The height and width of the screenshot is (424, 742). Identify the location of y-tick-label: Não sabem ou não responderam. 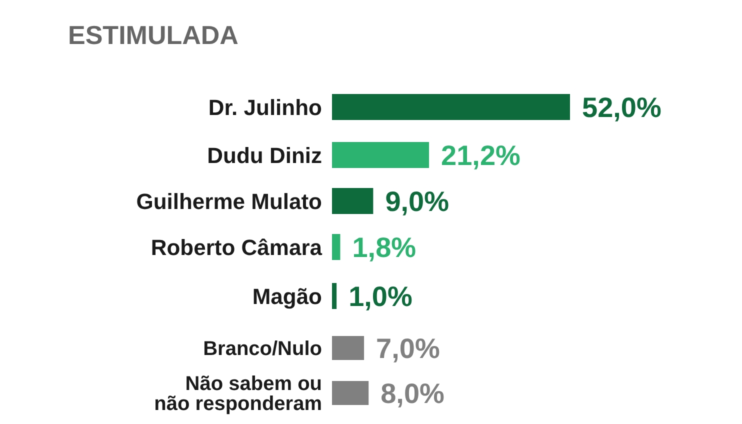
(238, 394).